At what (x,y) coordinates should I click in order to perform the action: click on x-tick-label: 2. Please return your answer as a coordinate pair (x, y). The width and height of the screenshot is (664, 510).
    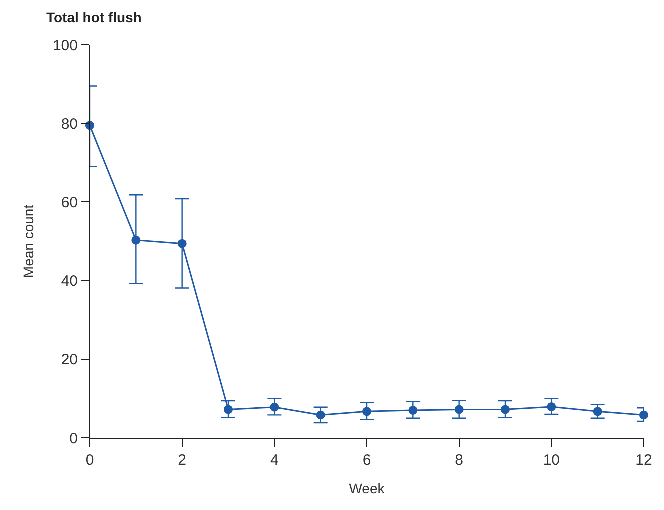
    Looking at the image, I should click on (182, 460).